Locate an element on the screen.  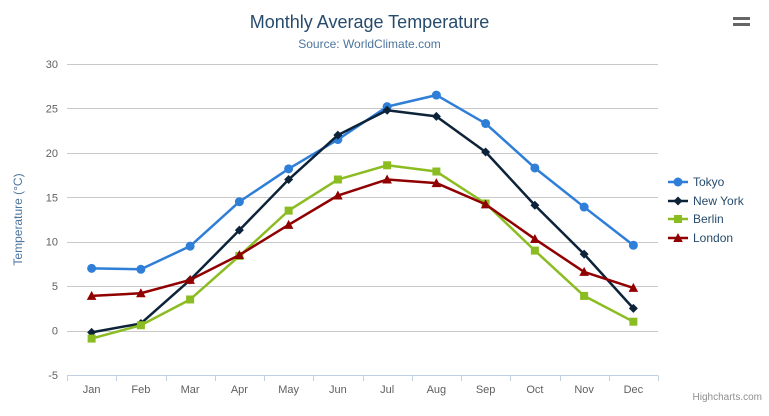
credits-link: Highcharts.com is located at coordinates (727, 397).